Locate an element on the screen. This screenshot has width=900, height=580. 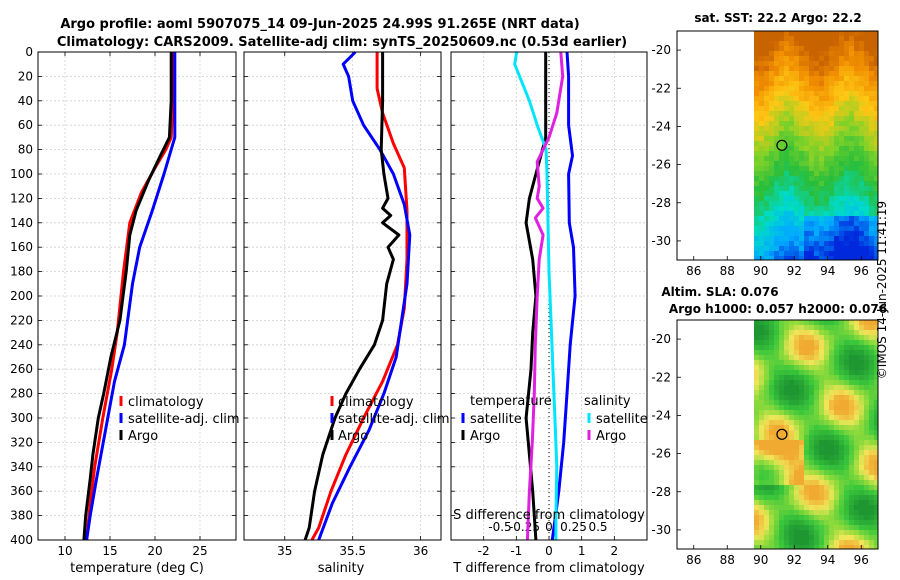
x-tick-label: 35 is located at coordinates (284, 551).